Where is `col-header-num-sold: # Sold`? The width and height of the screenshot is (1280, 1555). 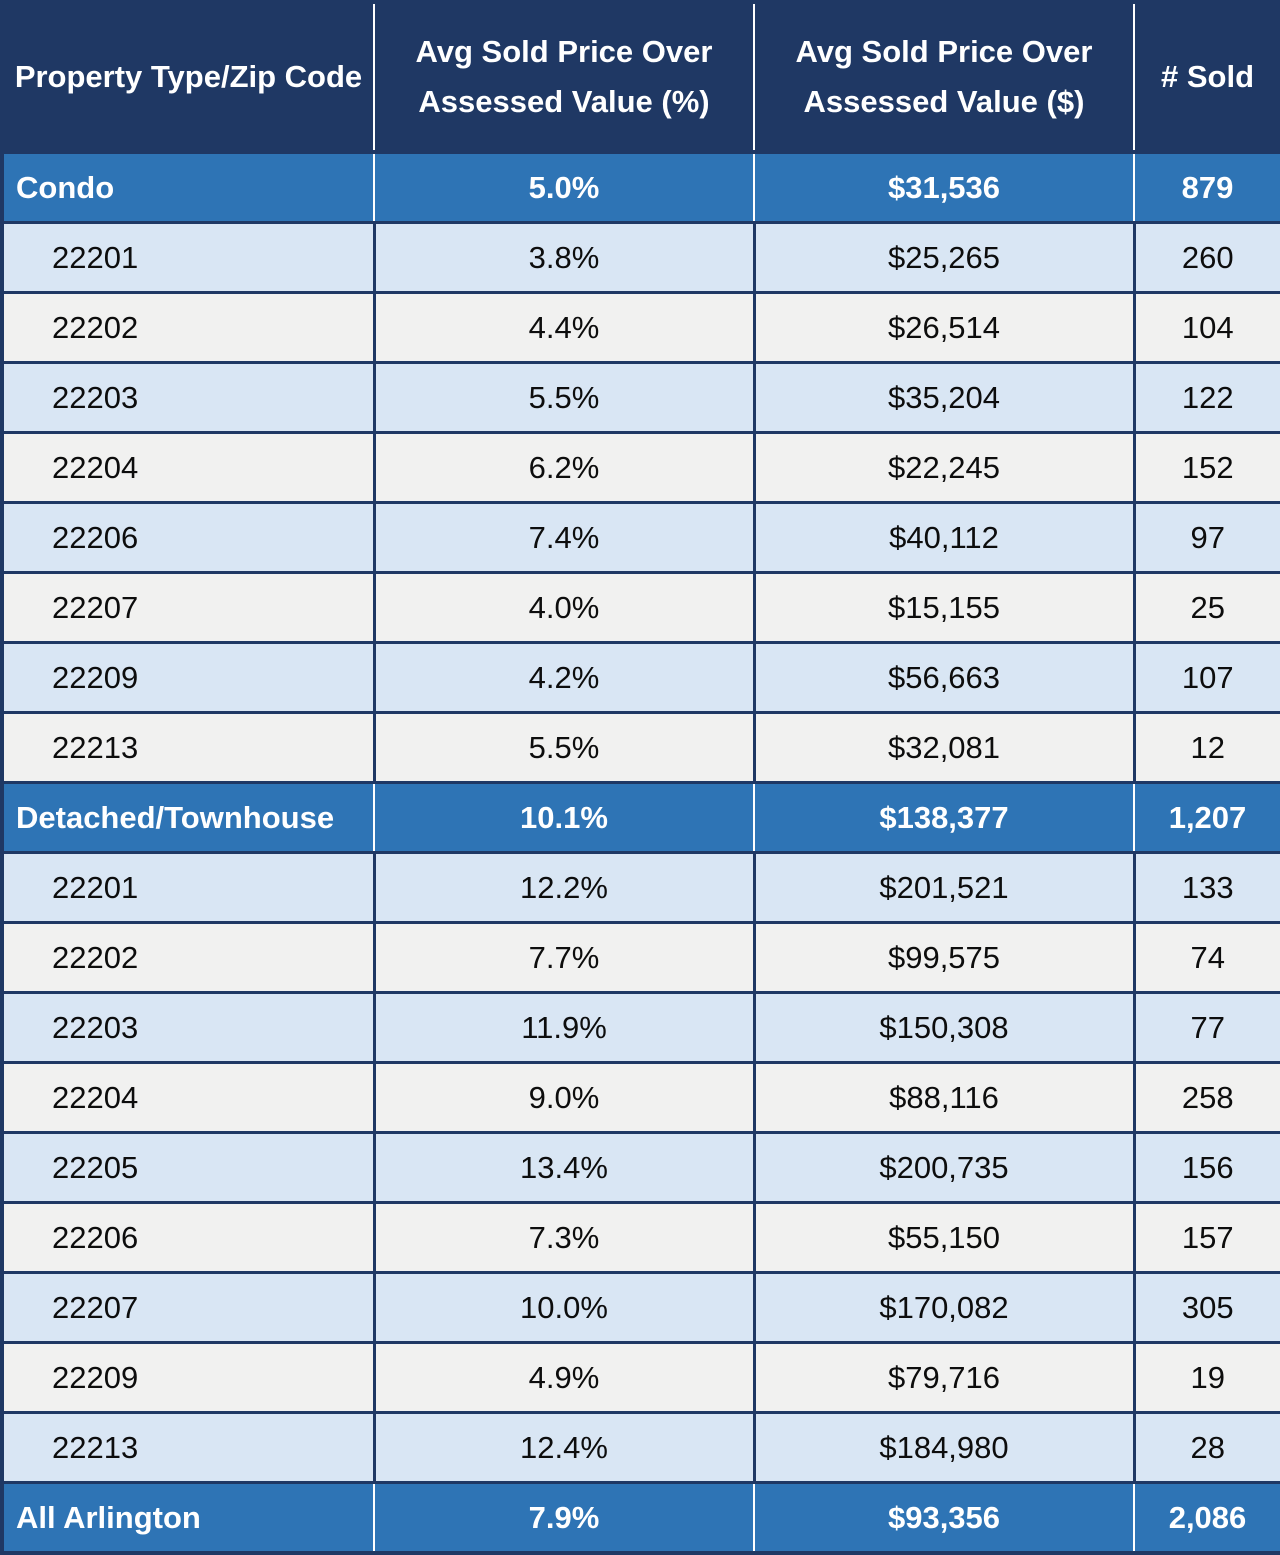
col-header-num-sold: # Sold is located at coordinates (1206, 77).